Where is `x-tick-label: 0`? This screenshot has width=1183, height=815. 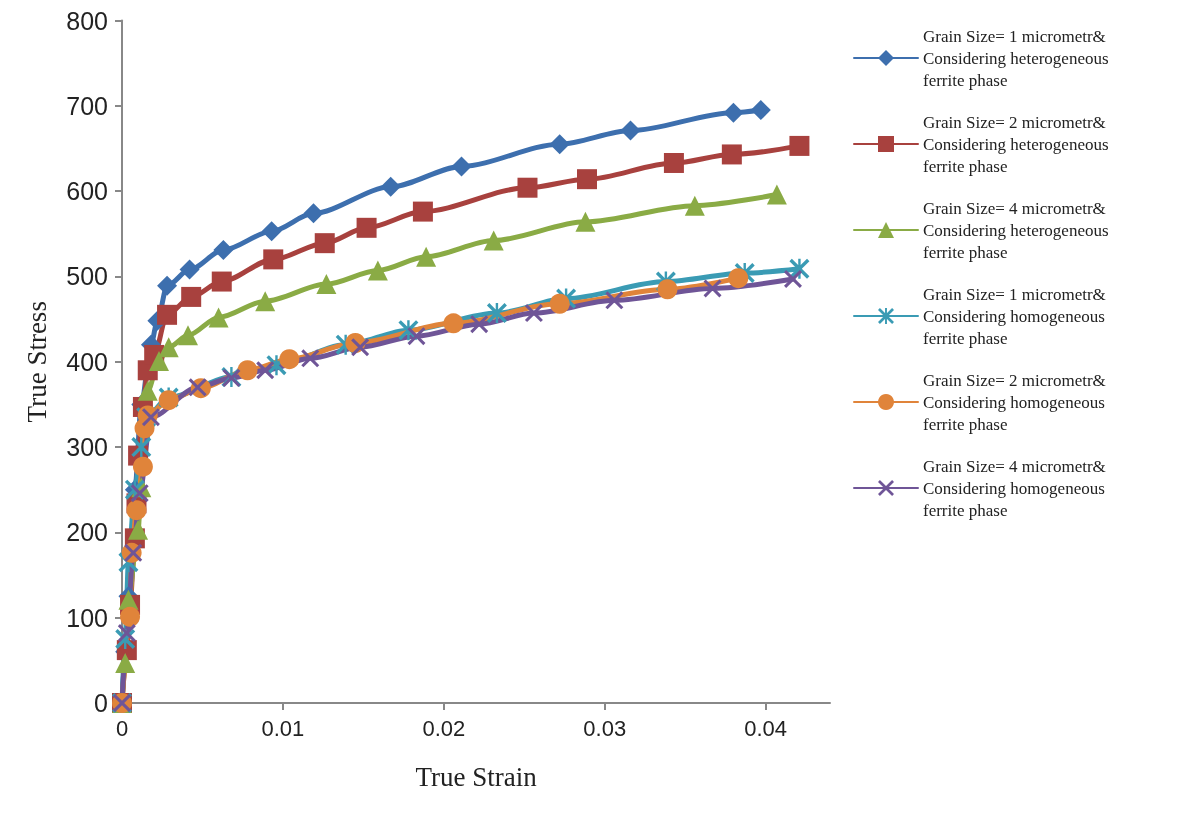 x-tick-label: 0 is located at coordinates (122, 728).